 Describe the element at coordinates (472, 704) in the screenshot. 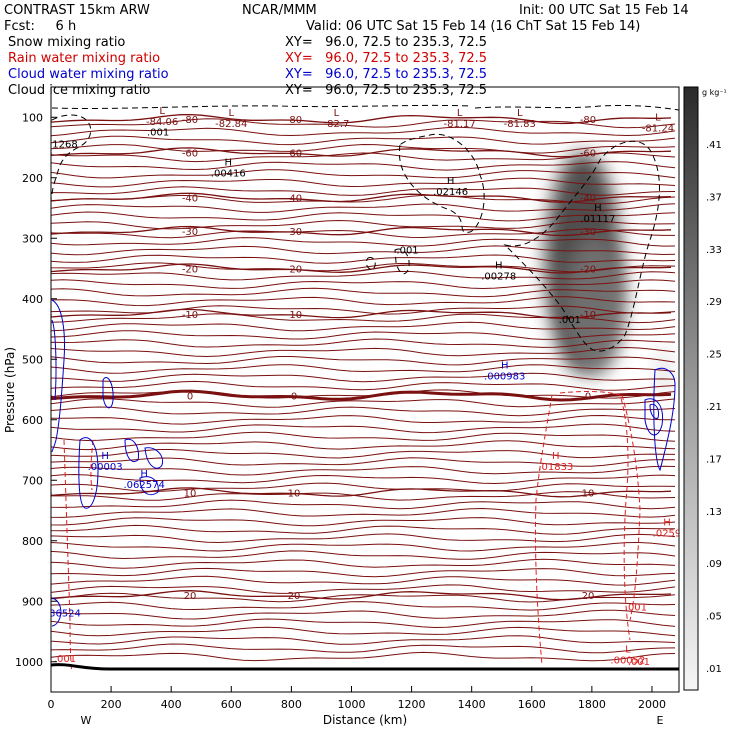

I see `x-tick-label: 1400` at that location.